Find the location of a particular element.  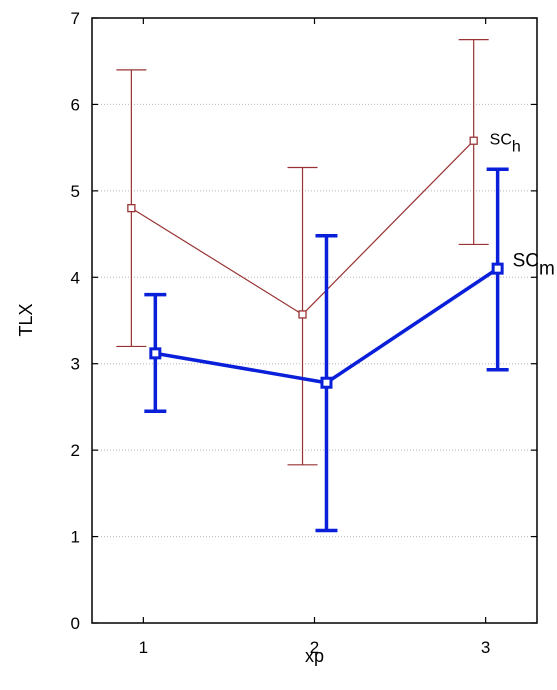

series-label-h: SCh is located at coordinates (505, 144).